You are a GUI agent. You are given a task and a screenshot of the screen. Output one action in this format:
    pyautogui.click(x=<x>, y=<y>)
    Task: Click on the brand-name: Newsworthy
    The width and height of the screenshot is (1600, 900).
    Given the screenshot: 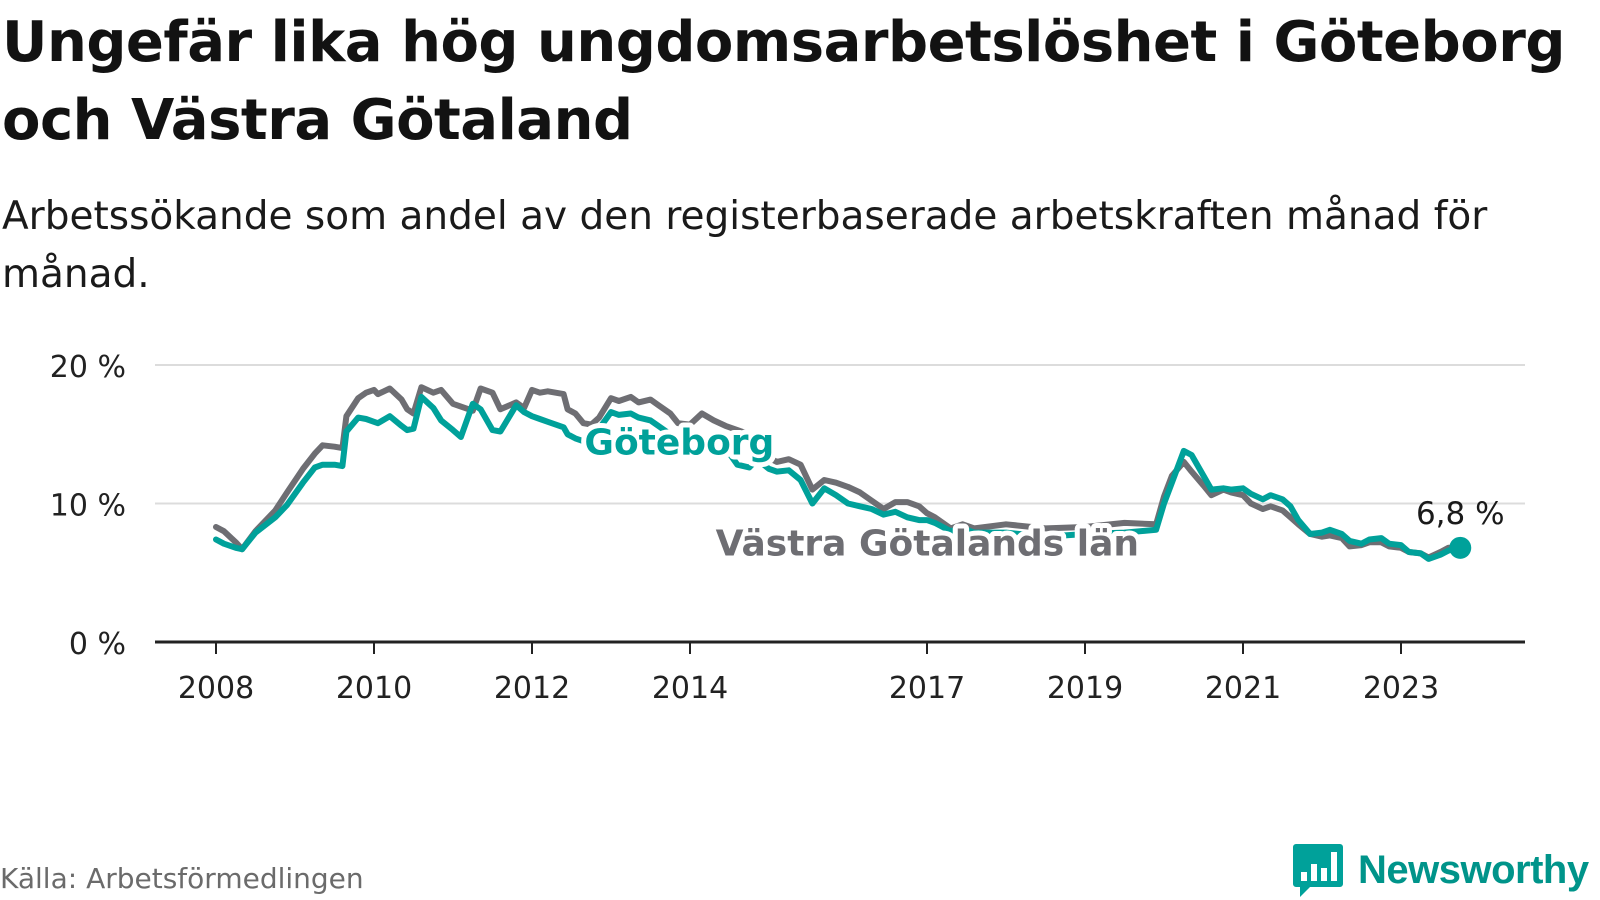 What is the action you would take?
    pyautogui.click(x=1473, y=870)
    